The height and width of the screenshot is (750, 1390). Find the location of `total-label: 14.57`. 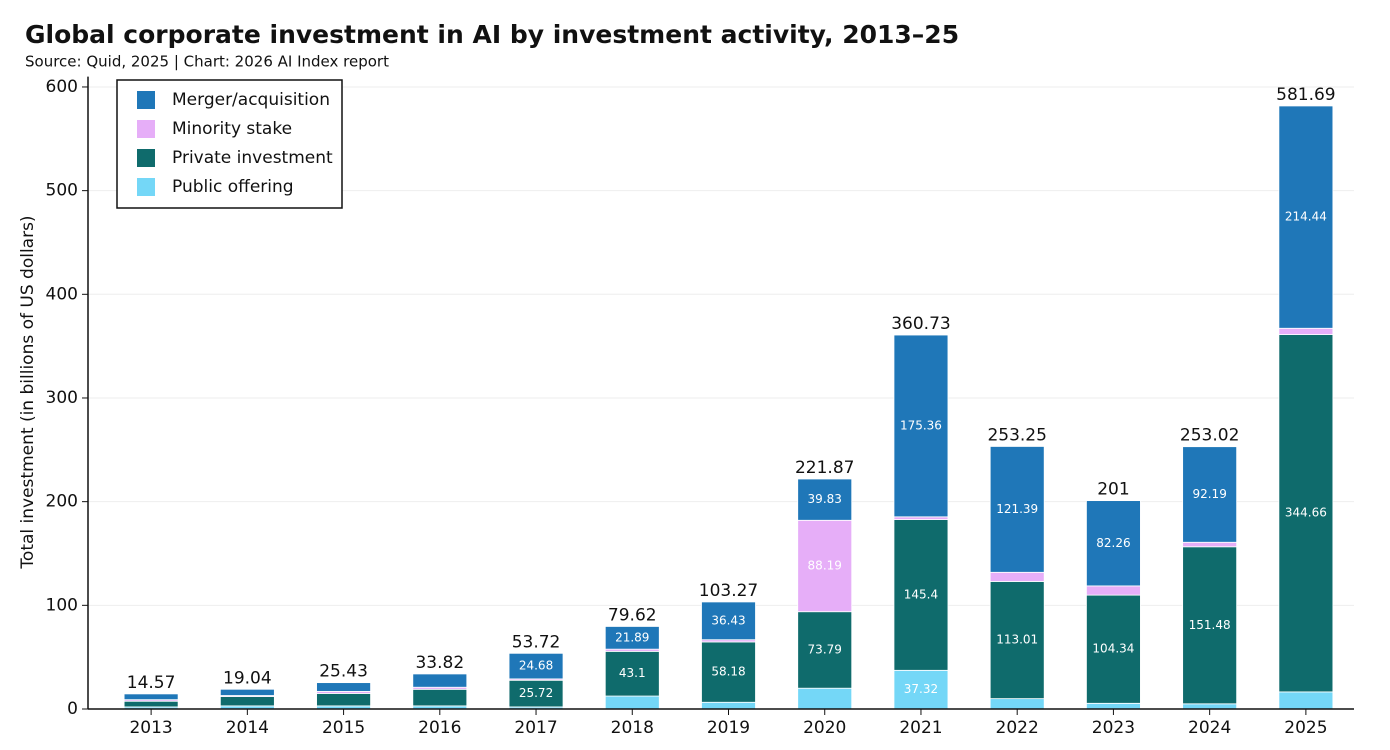

total-label: 14.57 is located at coordinates (151, 683).